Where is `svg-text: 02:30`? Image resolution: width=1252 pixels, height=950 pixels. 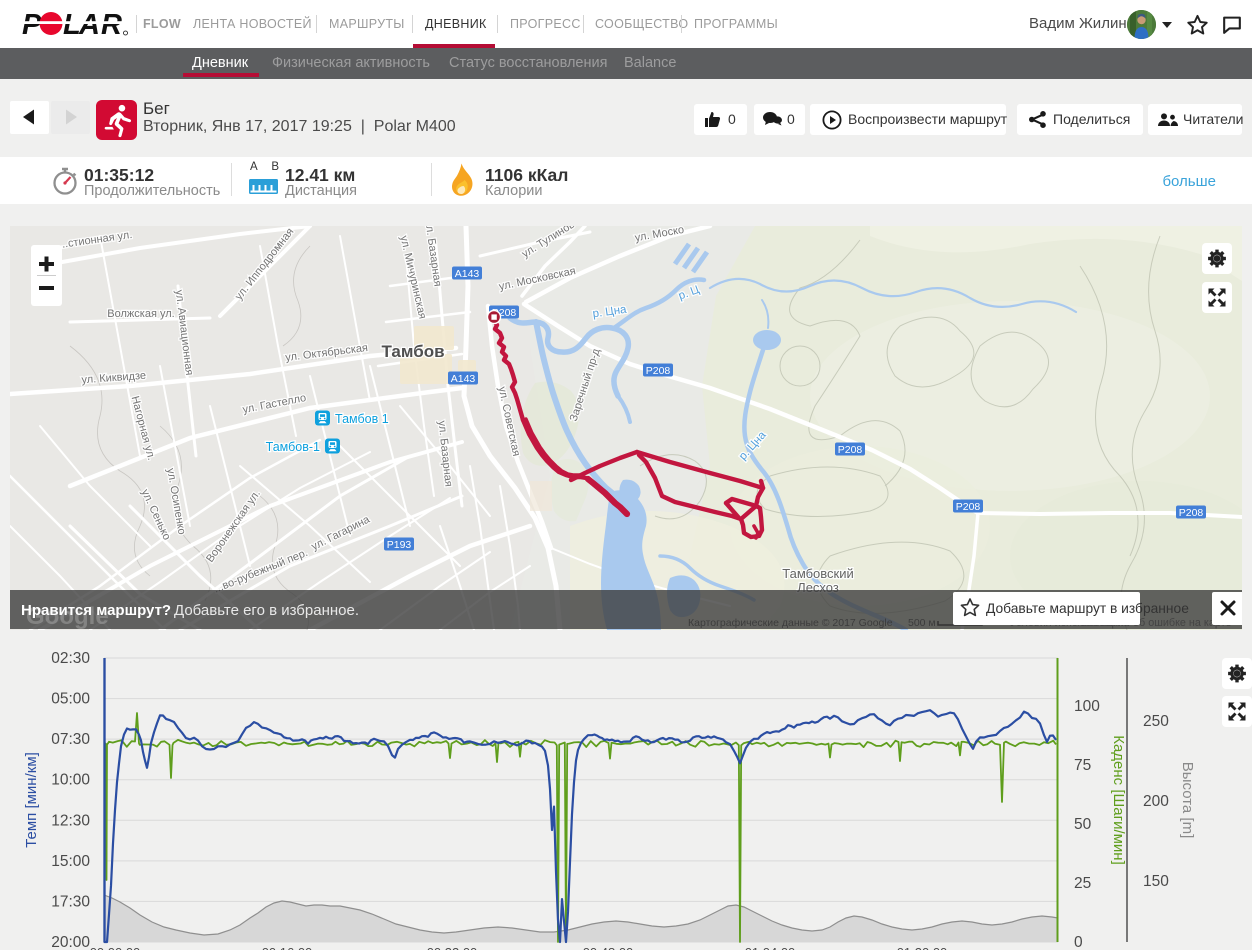
svg-text: 02:30 is located at coordinates (70, 658).